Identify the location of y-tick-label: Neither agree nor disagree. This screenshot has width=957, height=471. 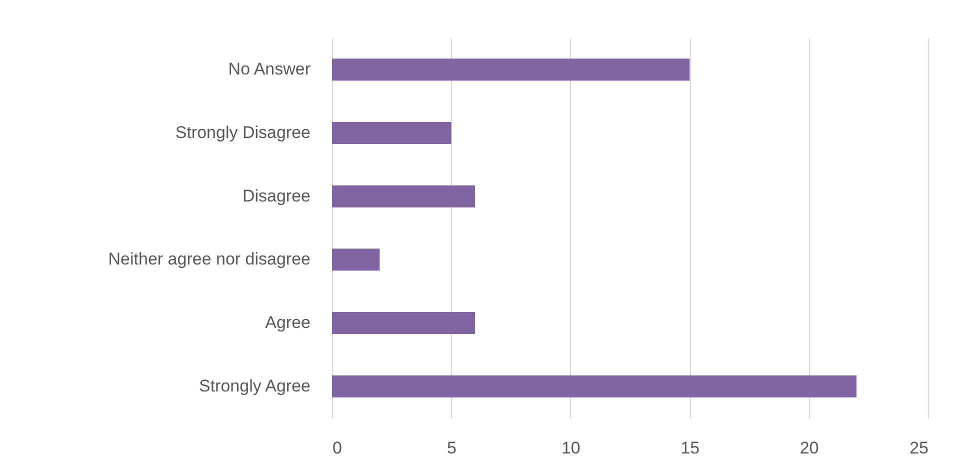
(209, 259).